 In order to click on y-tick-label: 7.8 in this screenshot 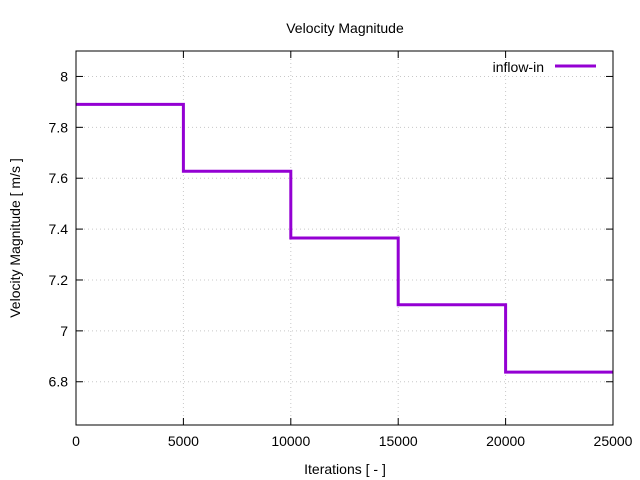, I will do `click(59, 127)`.